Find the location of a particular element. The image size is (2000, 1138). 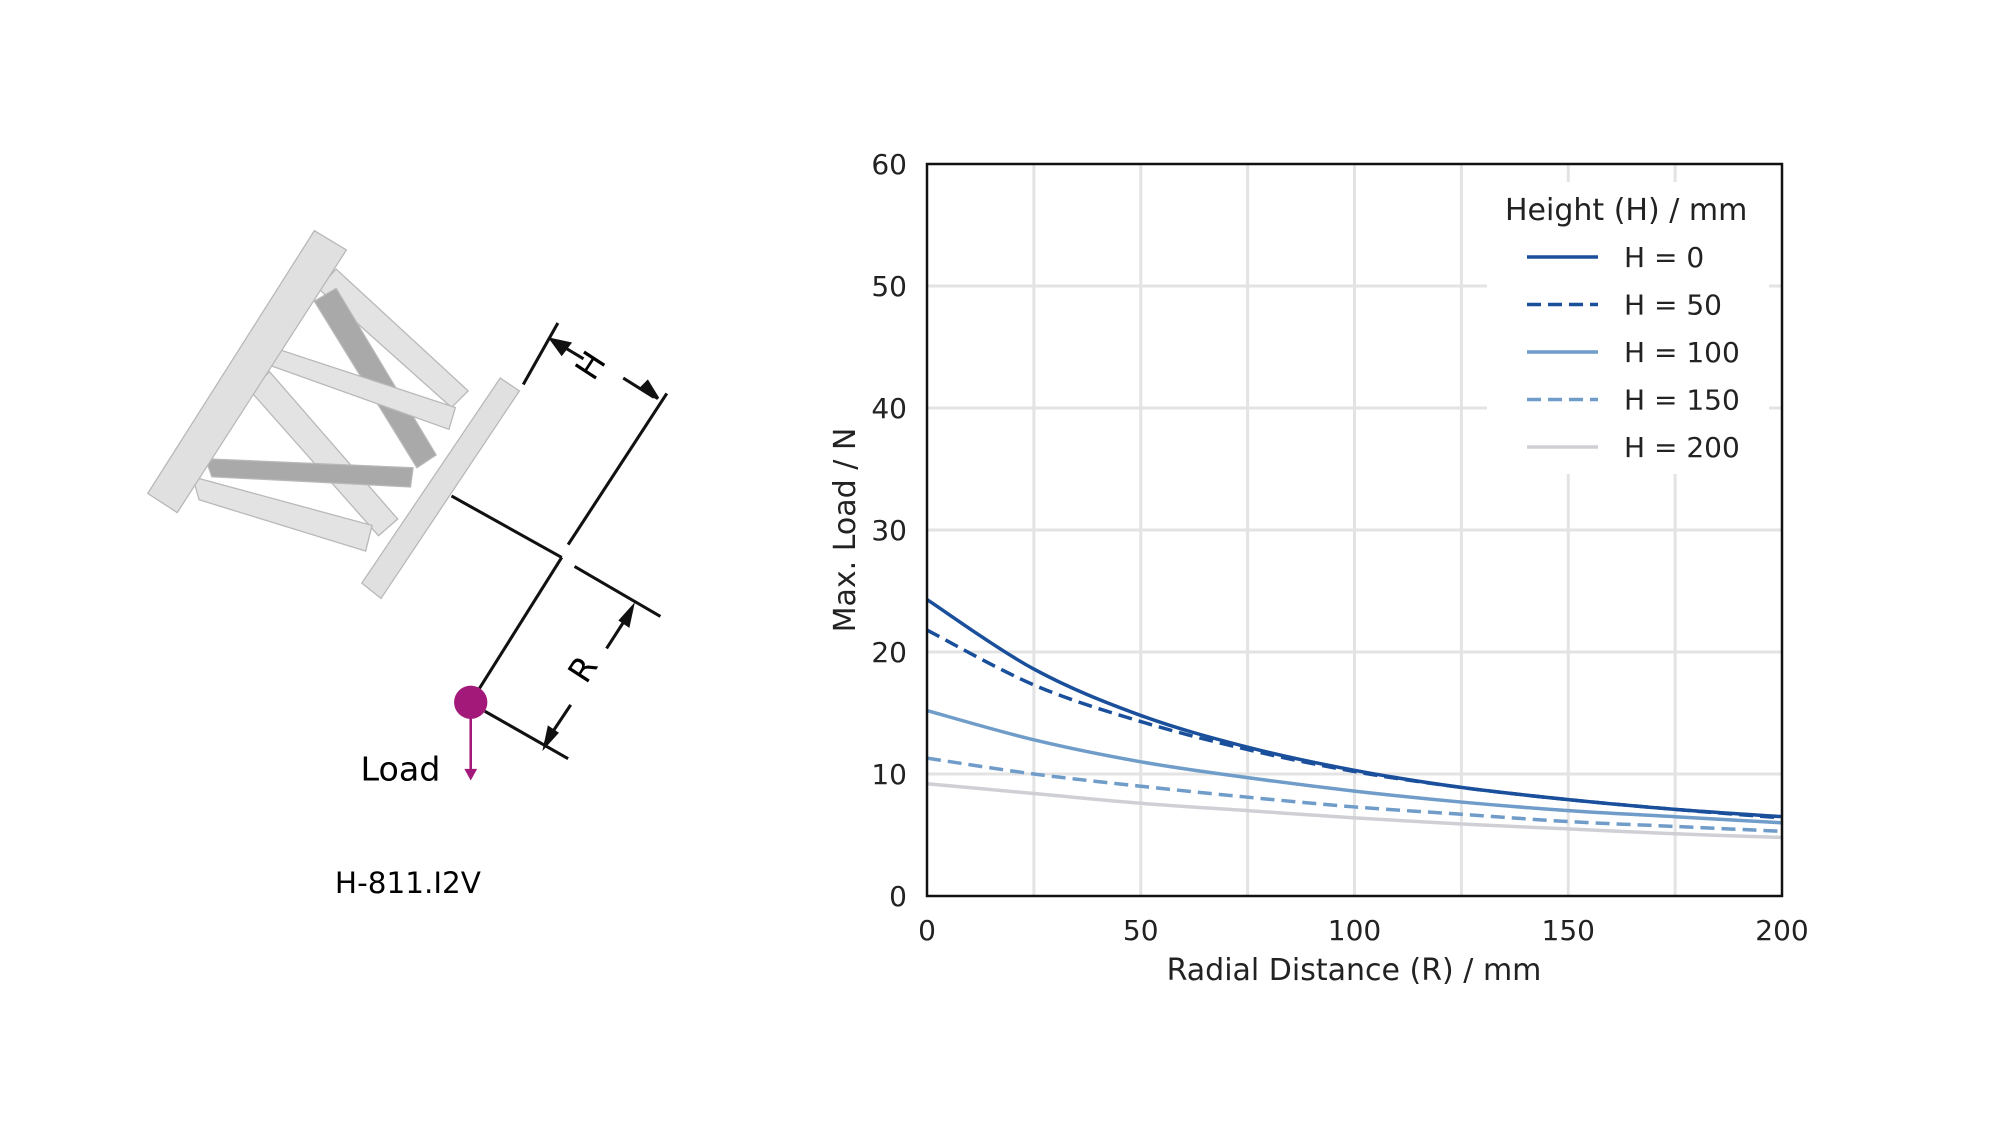

legend-entry-label: H = 200 is located at coordinates (1682, 447).